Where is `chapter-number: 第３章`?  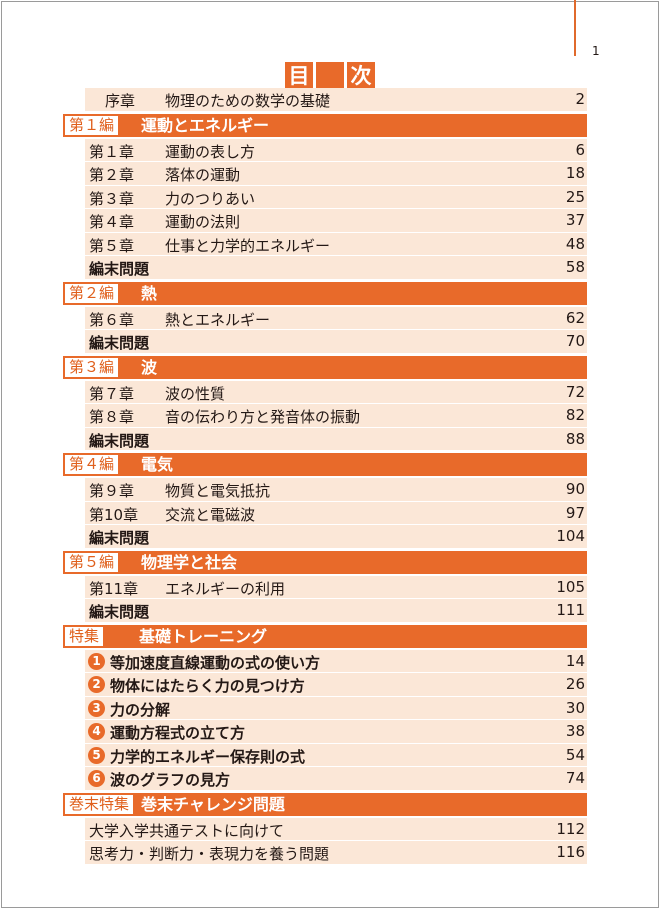
chapter-number: 第３章 is located at coordinates (112, 198).